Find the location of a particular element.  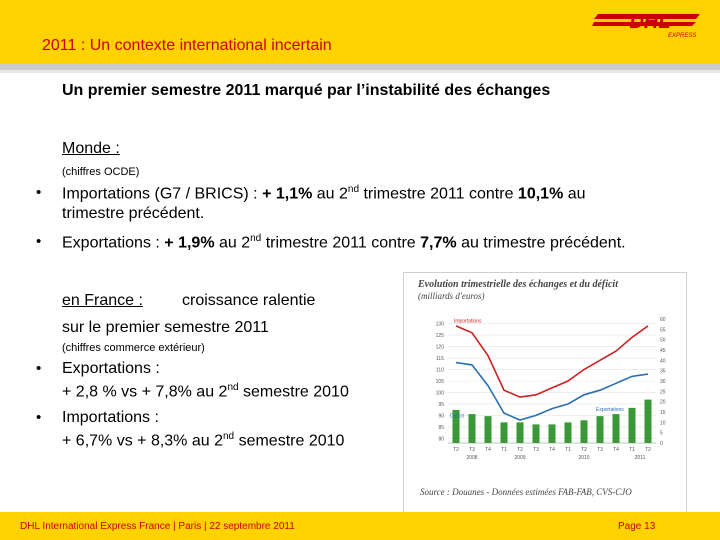

monde-heading: Monde : is located at coordinates (91, 148).